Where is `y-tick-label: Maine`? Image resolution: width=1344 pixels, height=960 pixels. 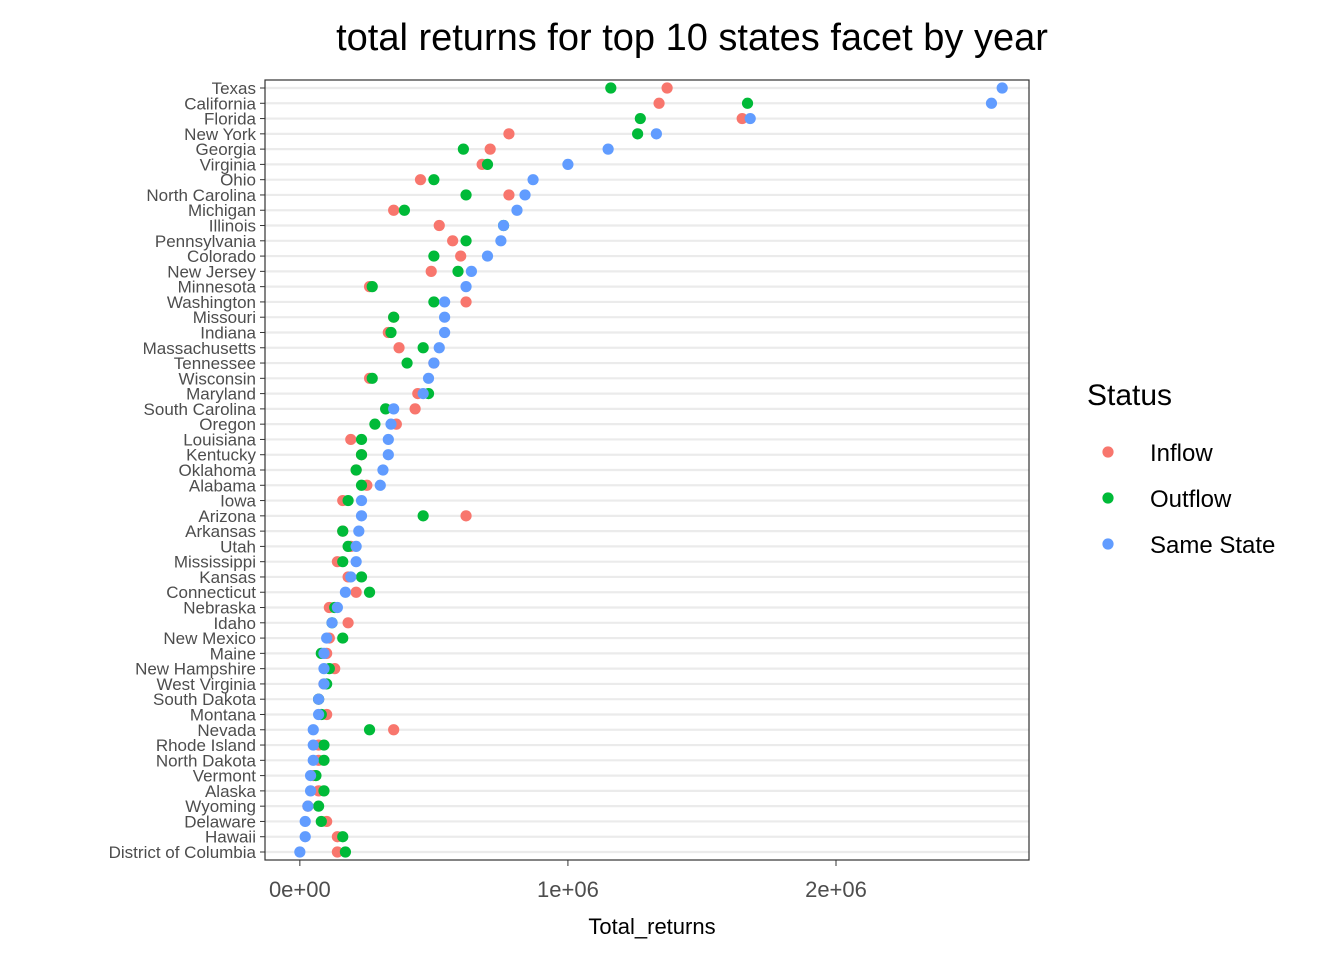 y-tick-label: Maine is located at coordinates (233, 653).